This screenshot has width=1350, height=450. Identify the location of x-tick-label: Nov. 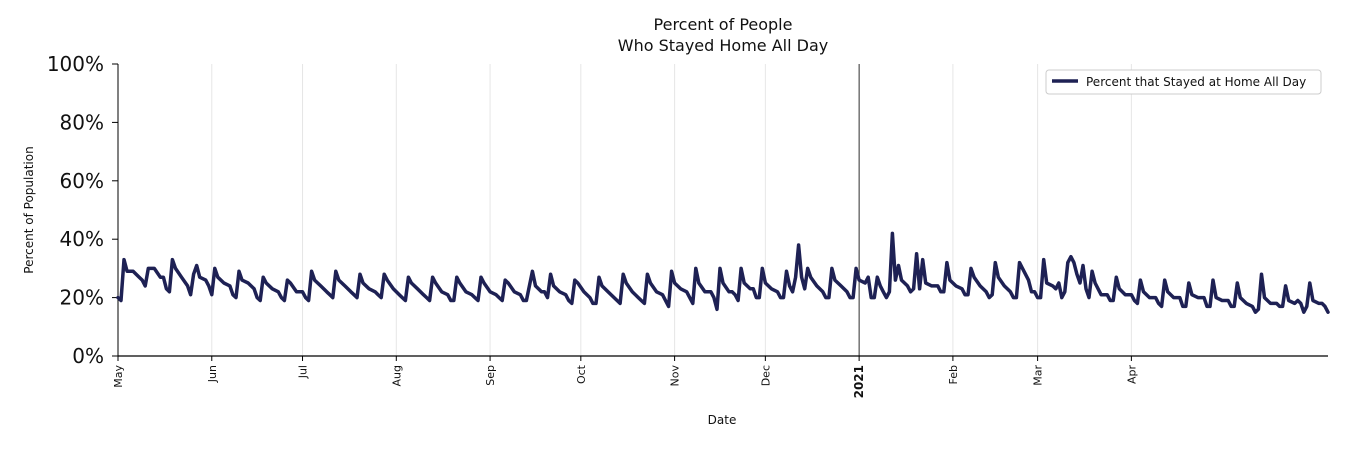
(675, 376).